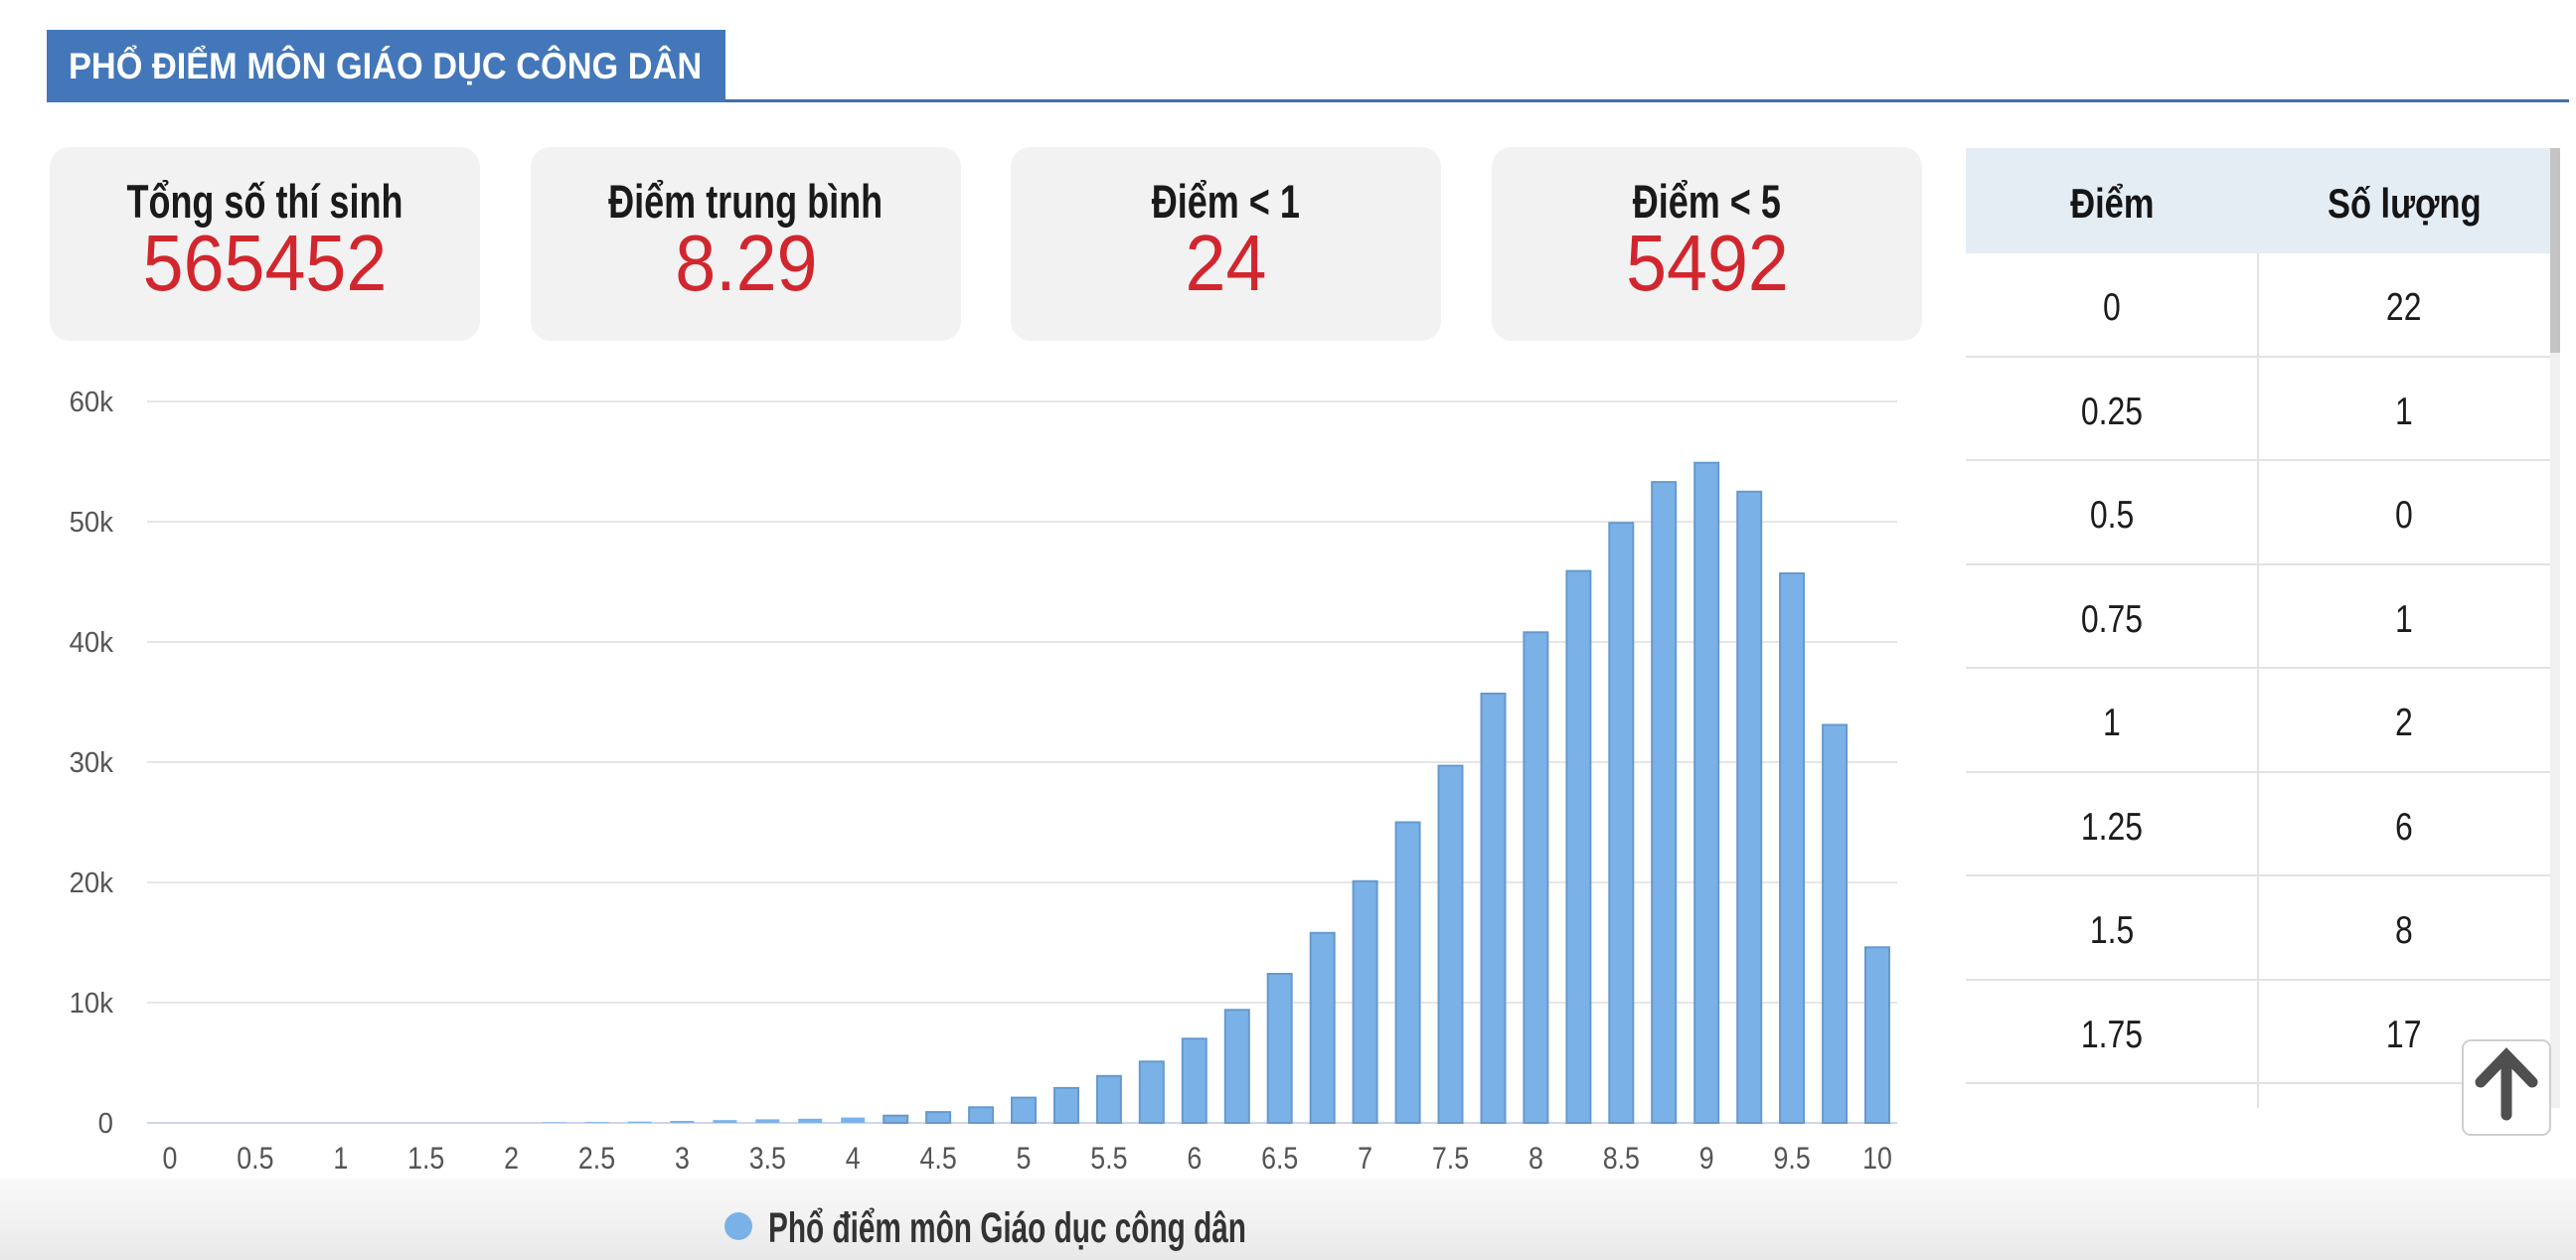  I want to click on svg-text: 60k, so click(92, 401).